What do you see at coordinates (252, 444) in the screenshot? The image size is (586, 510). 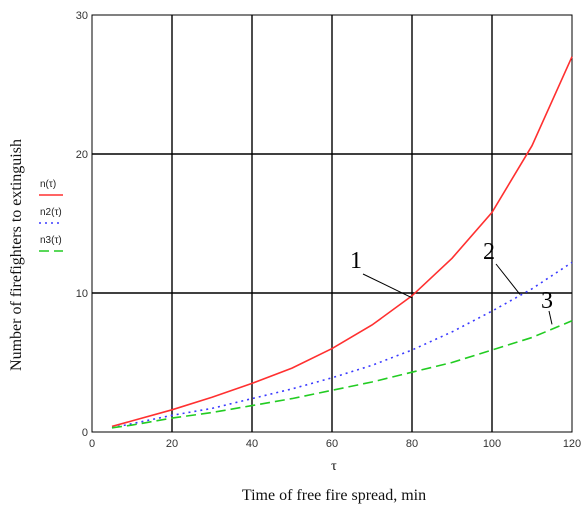 I see `x-tick-label: 40` at bounding box center [252, 444].